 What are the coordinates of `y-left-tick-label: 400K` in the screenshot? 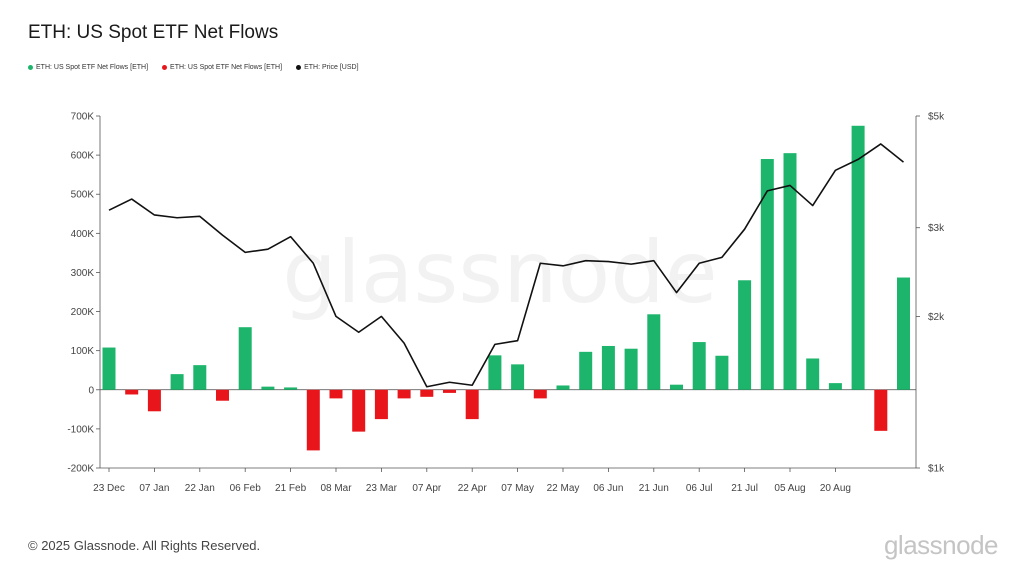 It's located at (83, 234).